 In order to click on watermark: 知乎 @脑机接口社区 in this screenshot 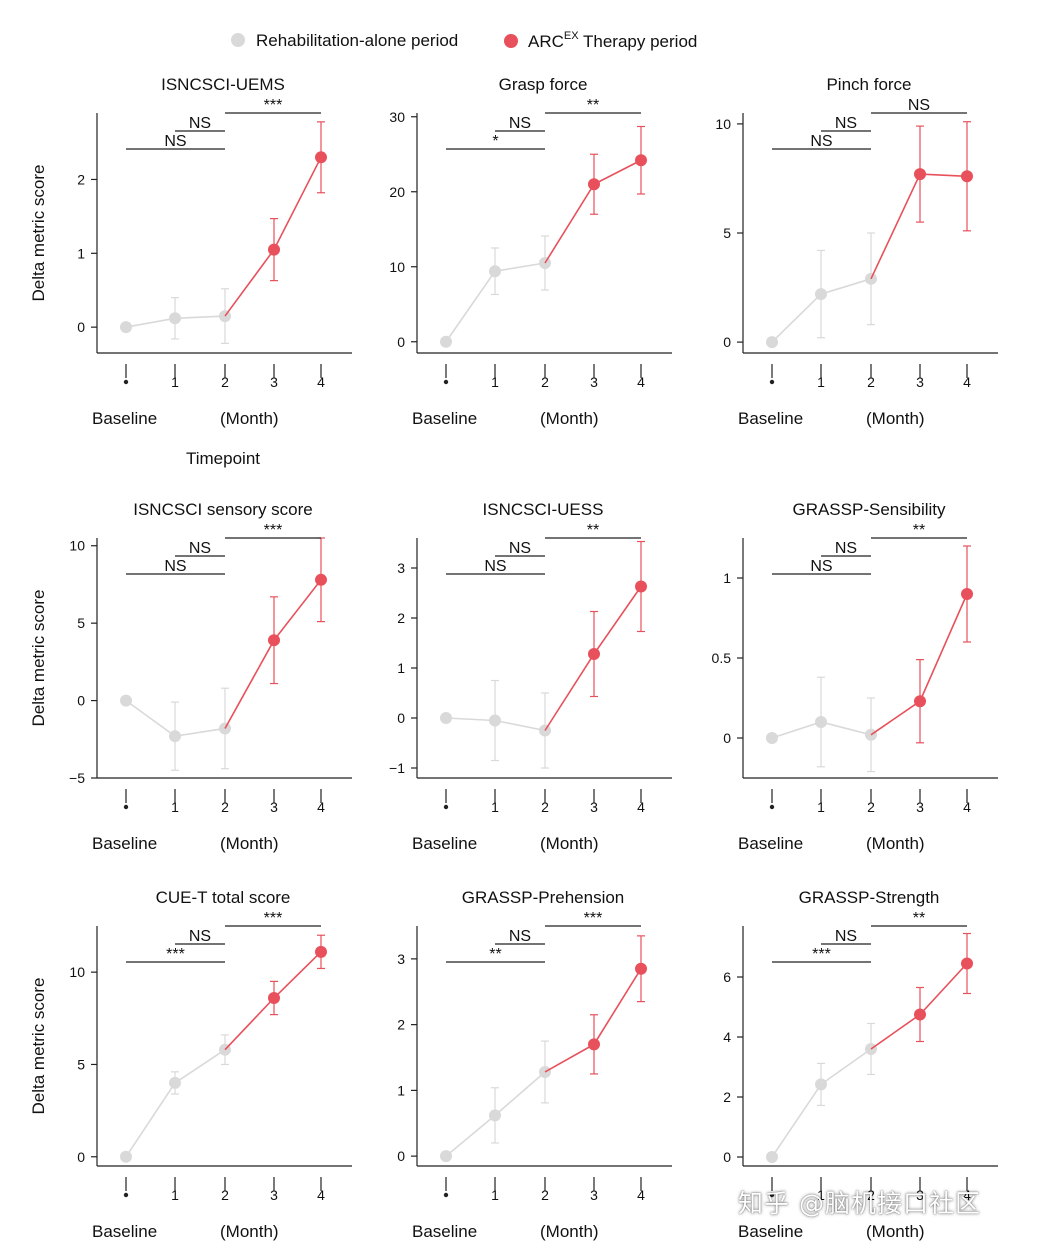, I will do `click(859, 1203)`.